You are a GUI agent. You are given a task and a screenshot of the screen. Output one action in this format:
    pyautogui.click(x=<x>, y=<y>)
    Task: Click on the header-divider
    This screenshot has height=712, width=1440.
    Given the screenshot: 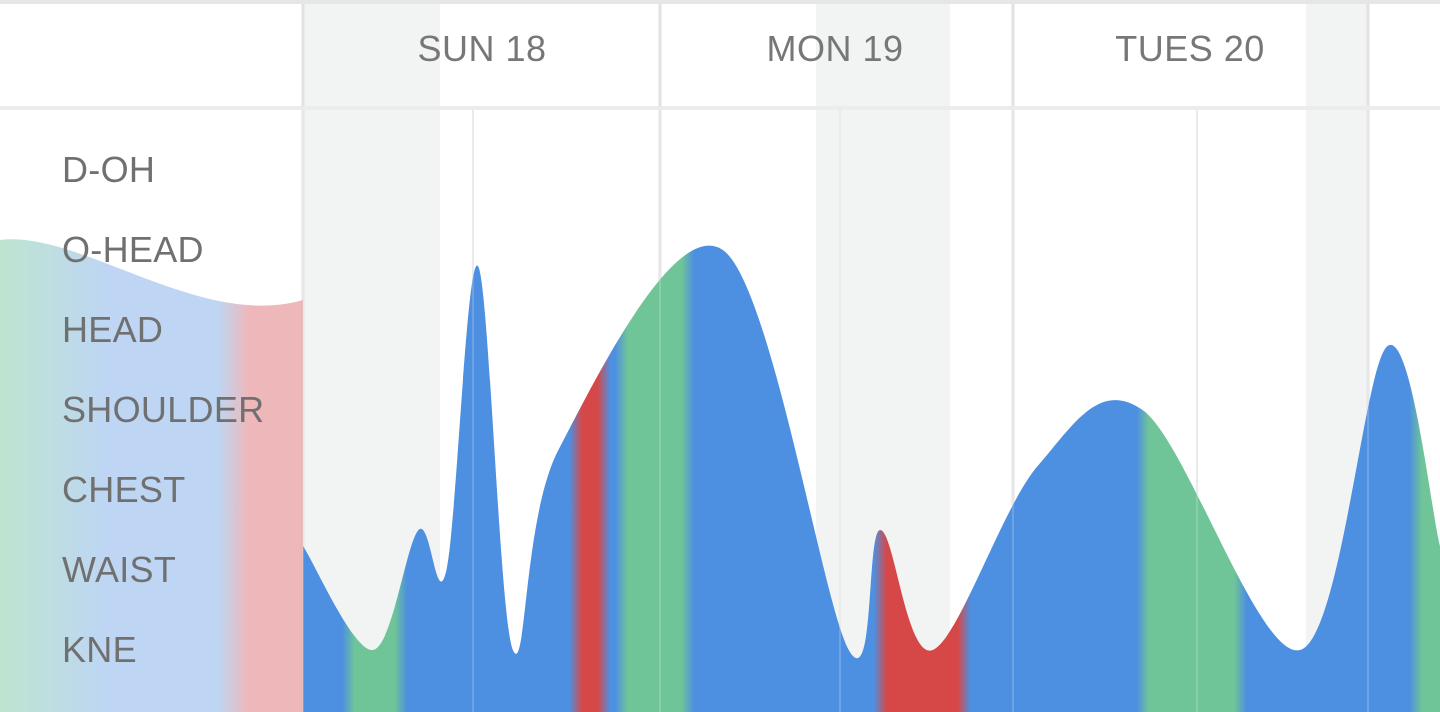 What is the action you would take?
    pyautogui.click(x=720, y=108)
    